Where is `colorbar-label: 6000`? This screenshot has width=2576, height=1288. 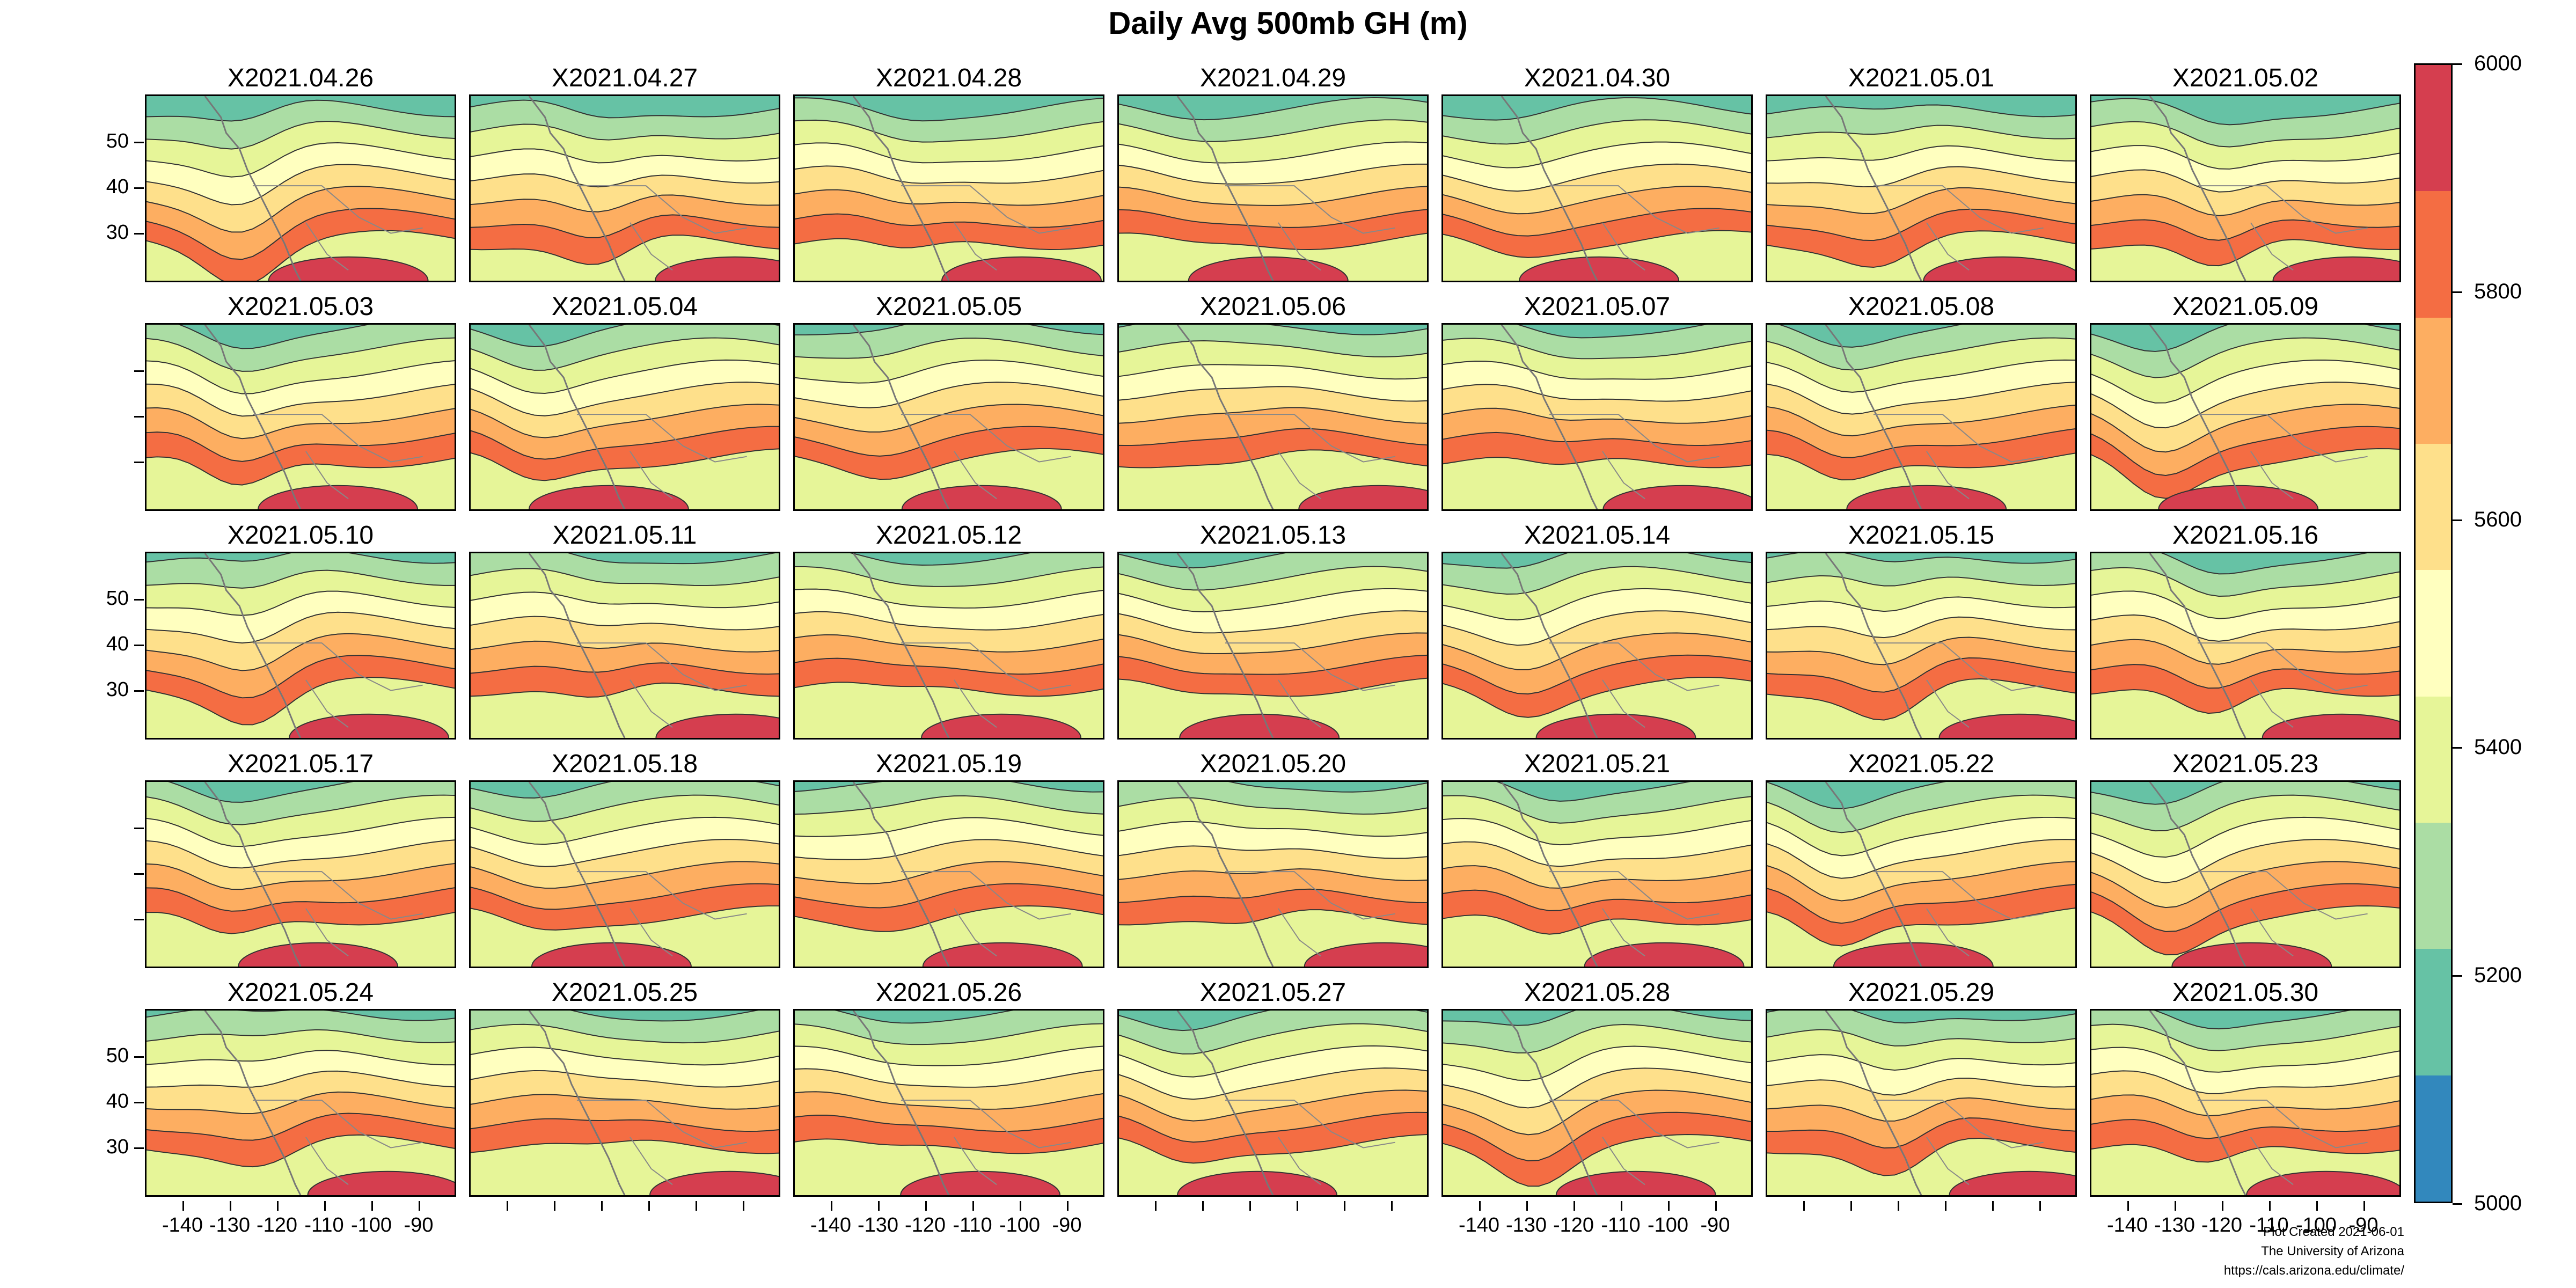 colorbar-label: 6000 is located at coordinates (2498, 63).